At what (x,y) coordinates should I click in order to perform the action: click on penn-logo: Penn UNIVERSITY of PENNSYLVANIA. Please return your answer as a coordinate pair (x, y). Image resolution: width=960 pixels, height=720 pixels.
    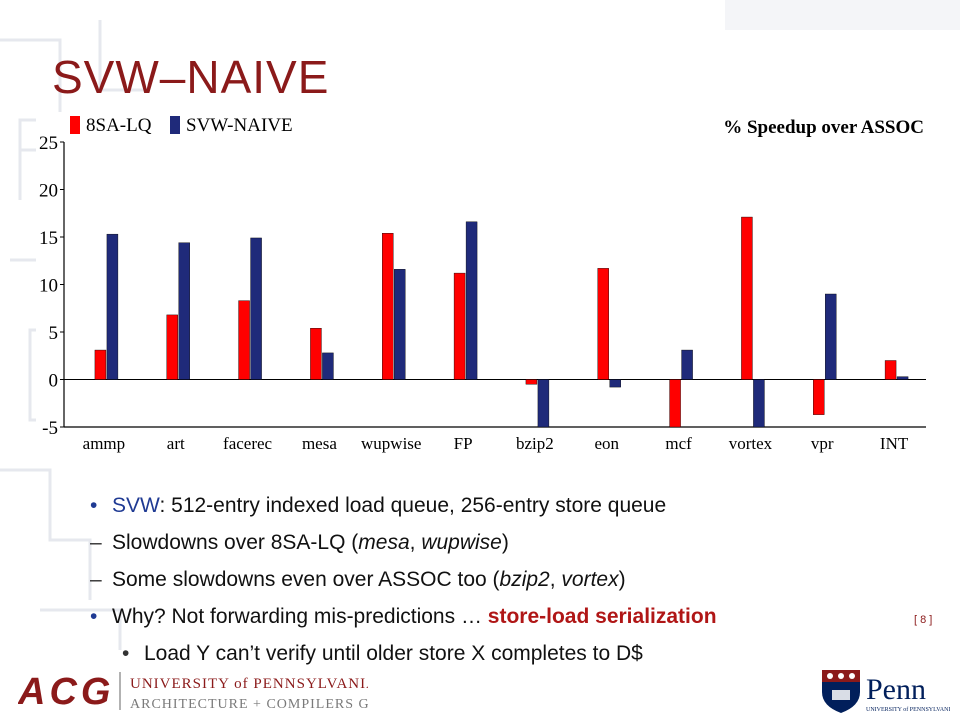
    Looking at the image, I should click on (886, 691).